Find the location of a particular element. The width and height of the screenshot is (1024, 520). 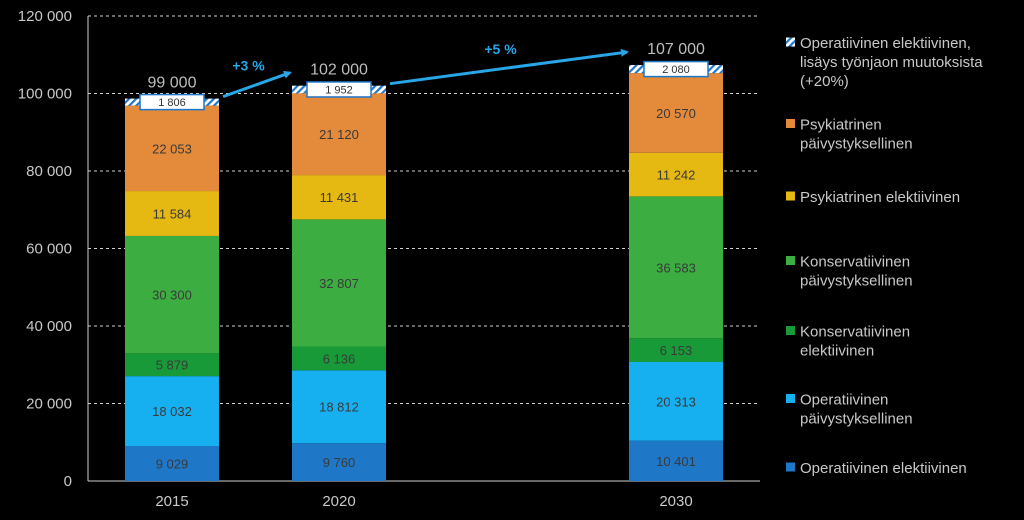

data-label: 20 313 is located at coordinates (676, 401).